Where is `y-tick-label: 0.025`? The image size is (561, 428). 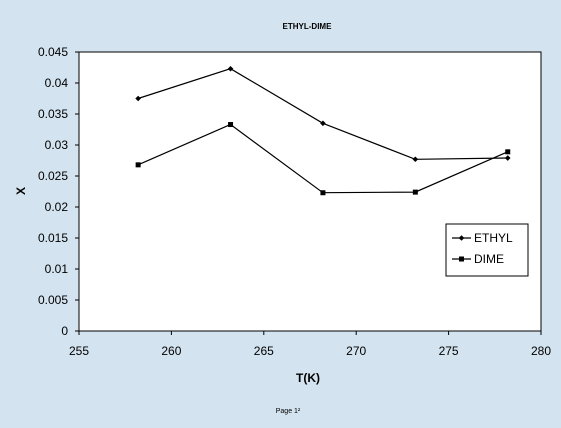 y-tick-label: 0.025 is located at coordinates (53, 176).